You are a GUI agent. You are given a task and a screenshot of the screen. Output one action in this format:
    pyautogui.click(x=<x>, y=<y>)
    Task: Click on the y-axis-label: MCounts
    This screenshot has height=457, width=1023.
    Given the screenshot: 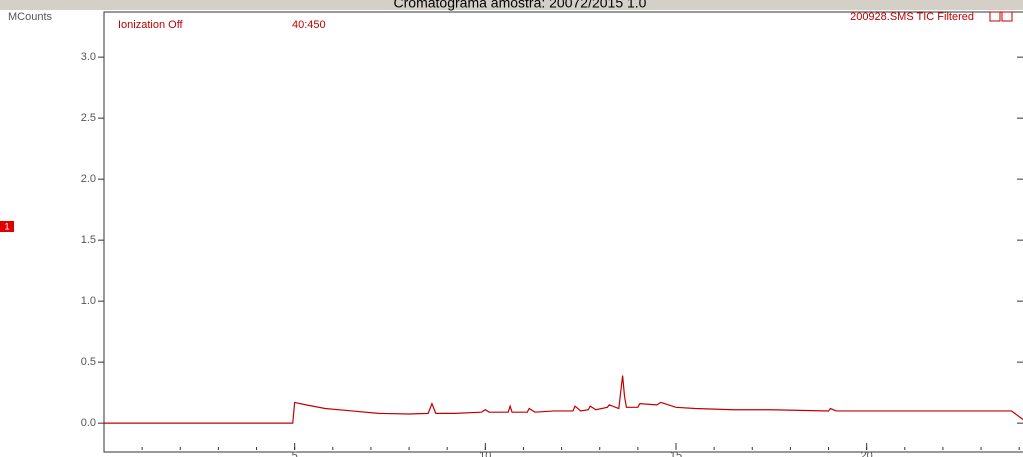 What is the action you would take?
    pyautogui.click(x=30, y=17)
    